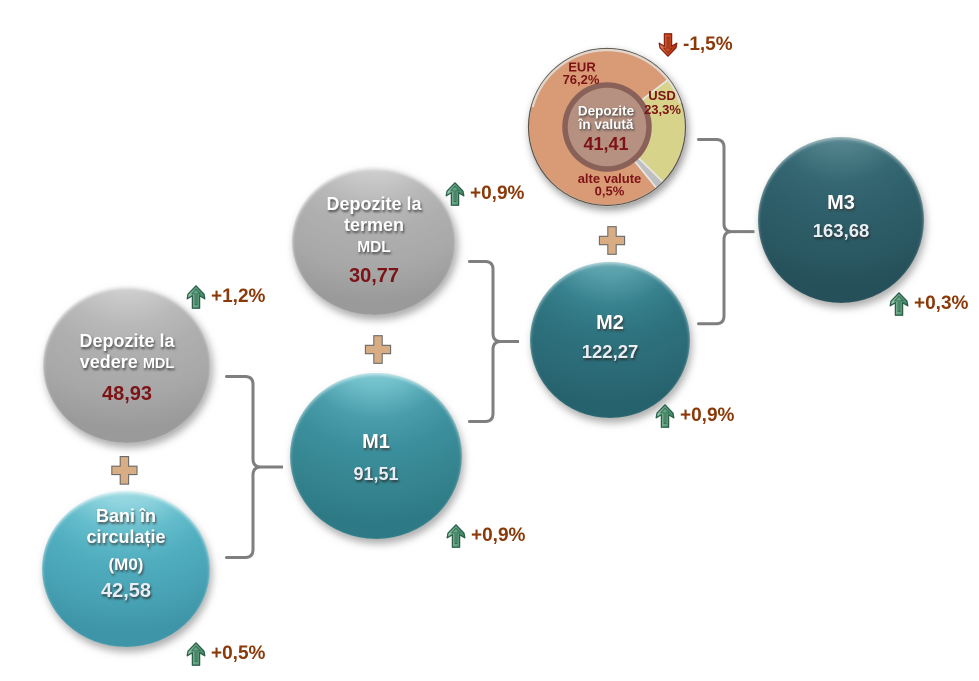 This screenshot has width=979, height=681. I want to click on svg-text: 41,41, so click(605, 144).